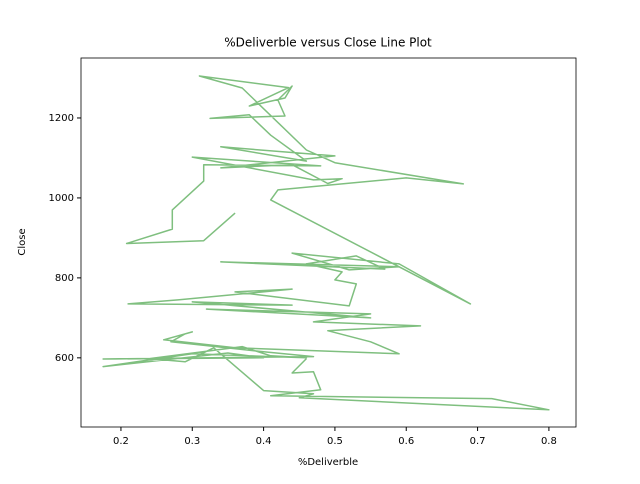 This screenshot has width=640, height=484. I want to click on x-axis-label: %Deliverble, so click(328, 462).